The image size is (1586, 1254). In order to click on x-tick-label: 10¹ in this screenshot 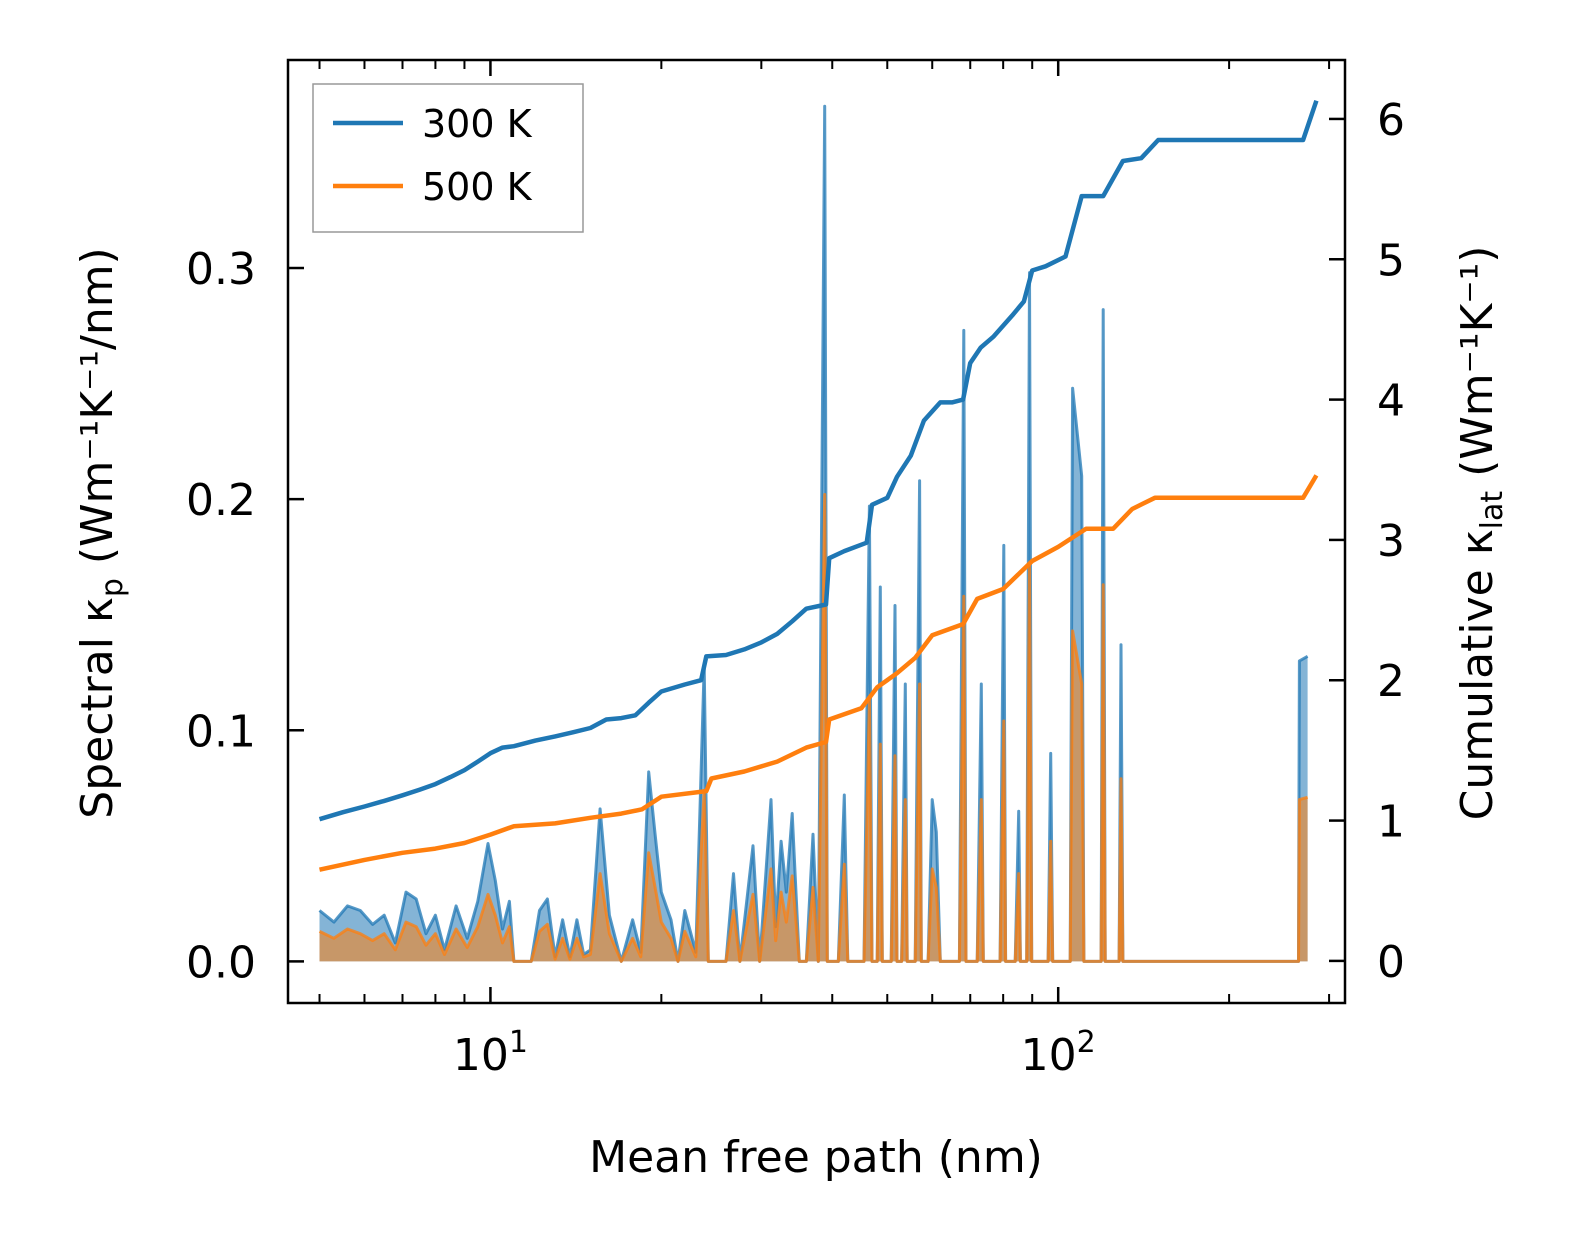, I will do `click(490, 1053)`.